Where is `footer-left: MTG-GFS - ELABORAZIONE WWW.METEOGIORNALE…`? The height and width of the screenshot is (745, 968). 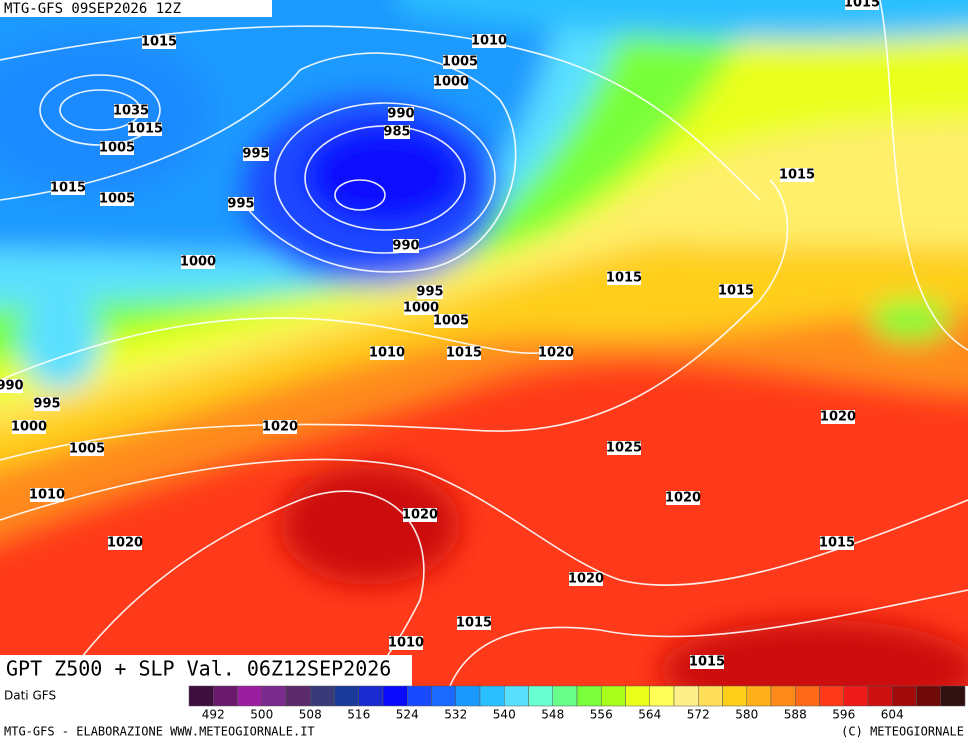 footer-left: MTG-GFS - ELABORAZIONE WWW.METEOGIORNALE… is located at coordinates (159, 732).